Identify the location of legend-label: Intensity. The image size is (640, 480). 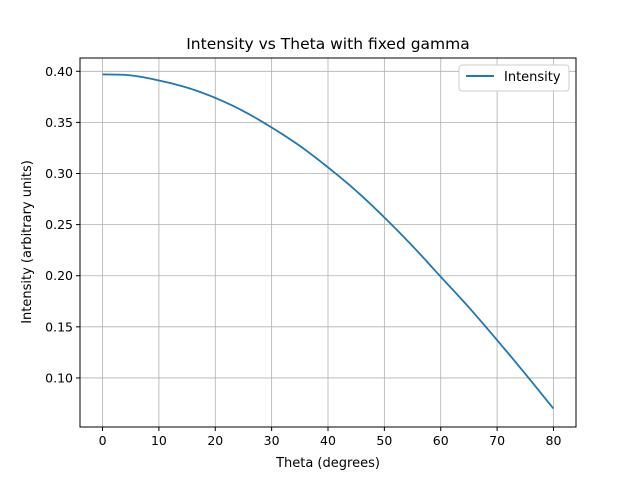
(532, 77).